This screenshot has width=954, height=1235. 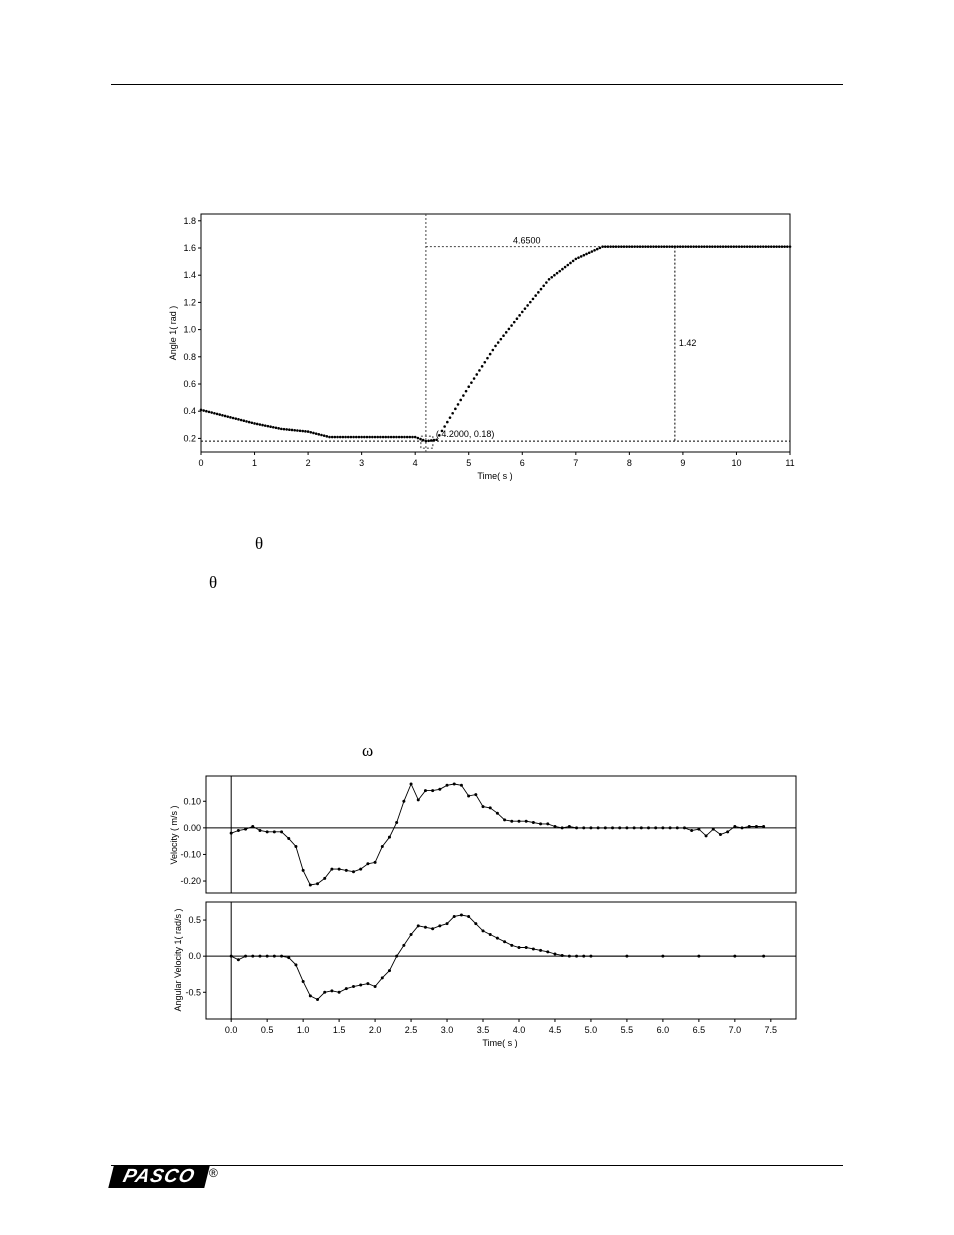 I want to click on velocity-y-tick-label: 0.10, so click(x=192, y=801).